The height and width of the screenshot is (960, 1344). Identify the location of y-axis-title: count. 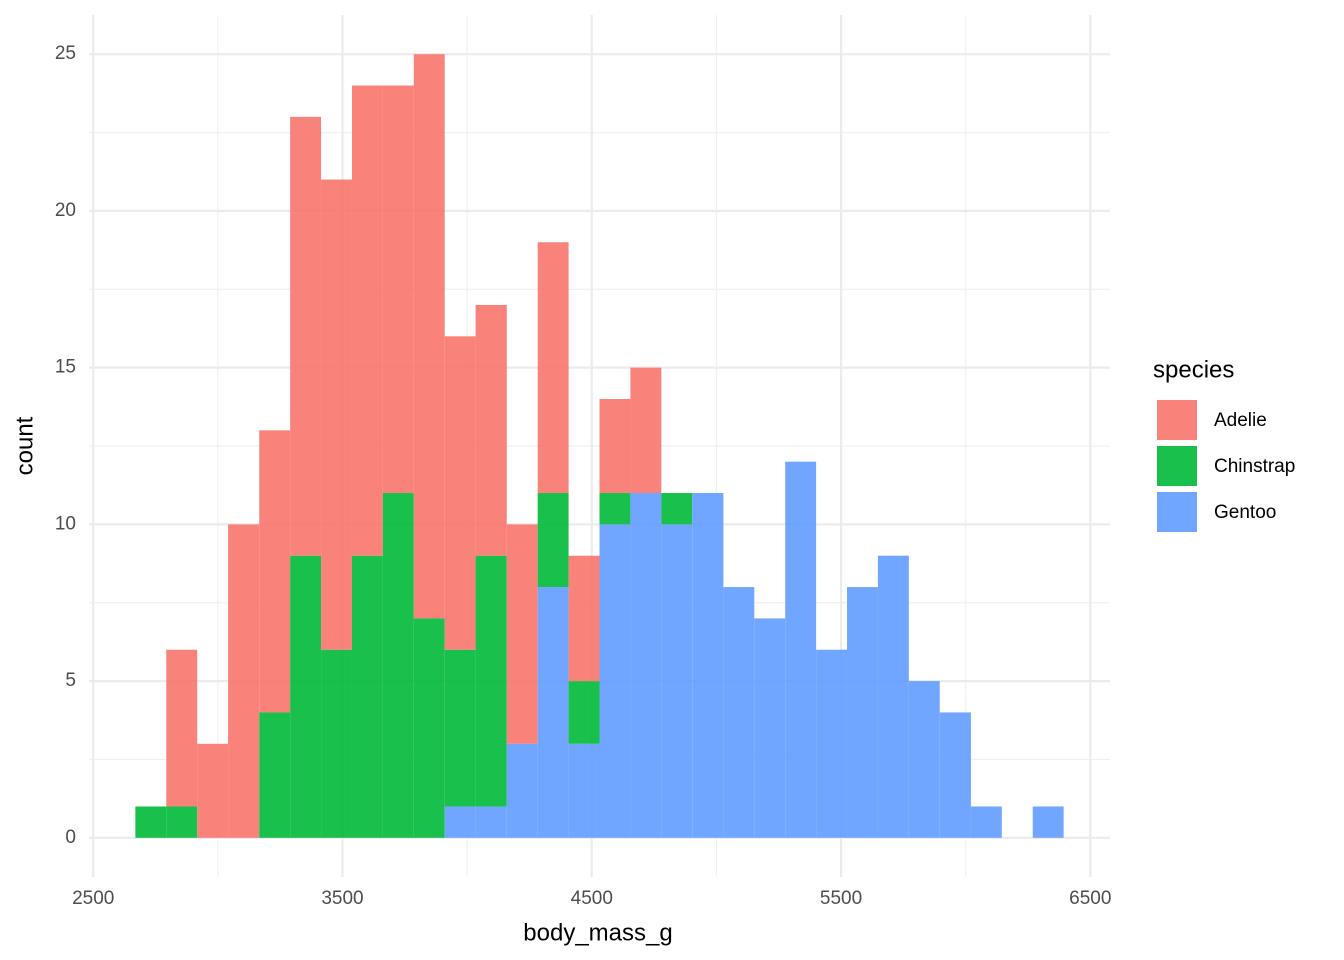
(24, 445).